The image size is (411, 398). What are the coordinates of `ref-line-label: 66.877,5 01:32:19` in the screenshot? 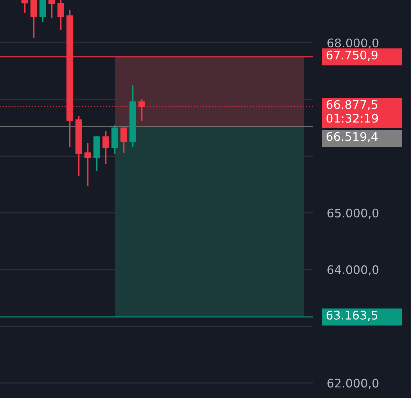 It's located at (352, 111).